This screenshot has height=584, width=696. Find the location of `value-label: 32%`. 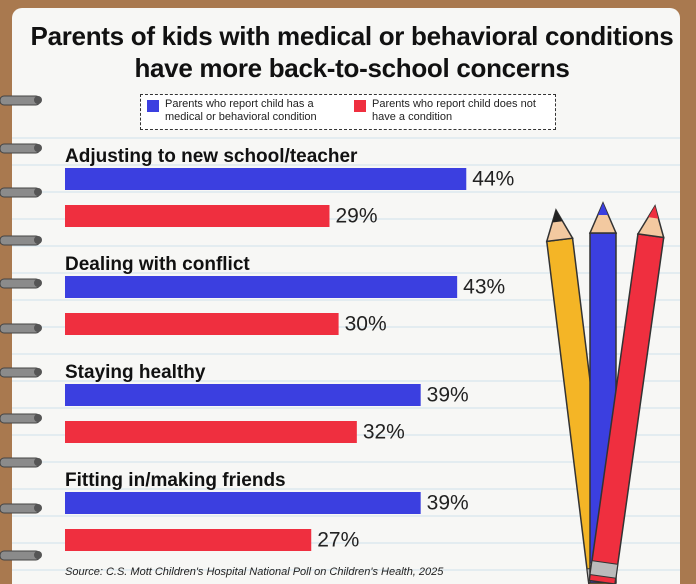

value-label: 32% is located at coordinates (384, 432).